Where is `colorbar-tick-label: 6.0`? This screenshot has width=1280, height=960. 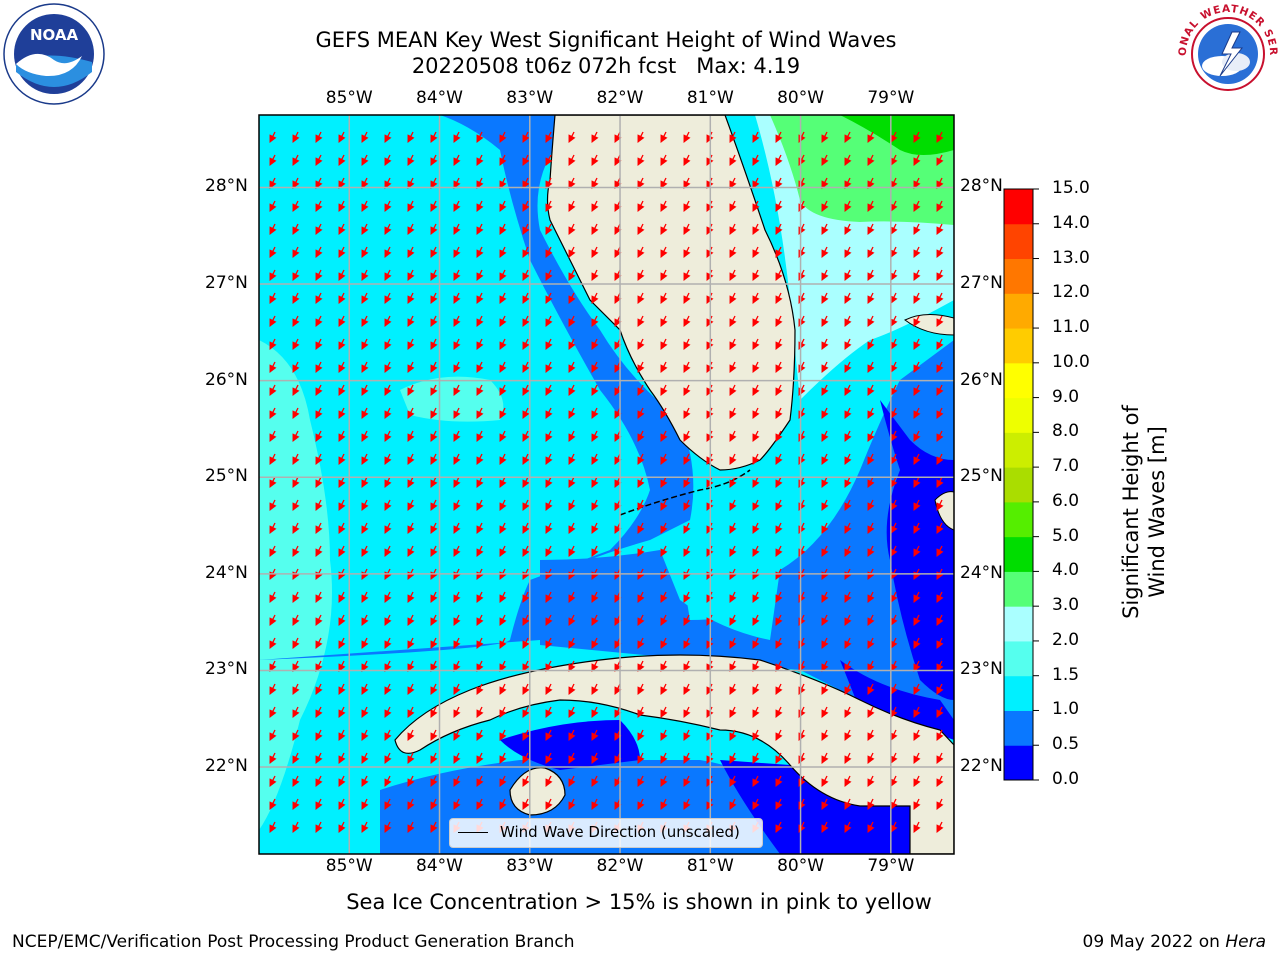
colorbar-tick-label: 6.0 is located at coordinates (1066, 500).